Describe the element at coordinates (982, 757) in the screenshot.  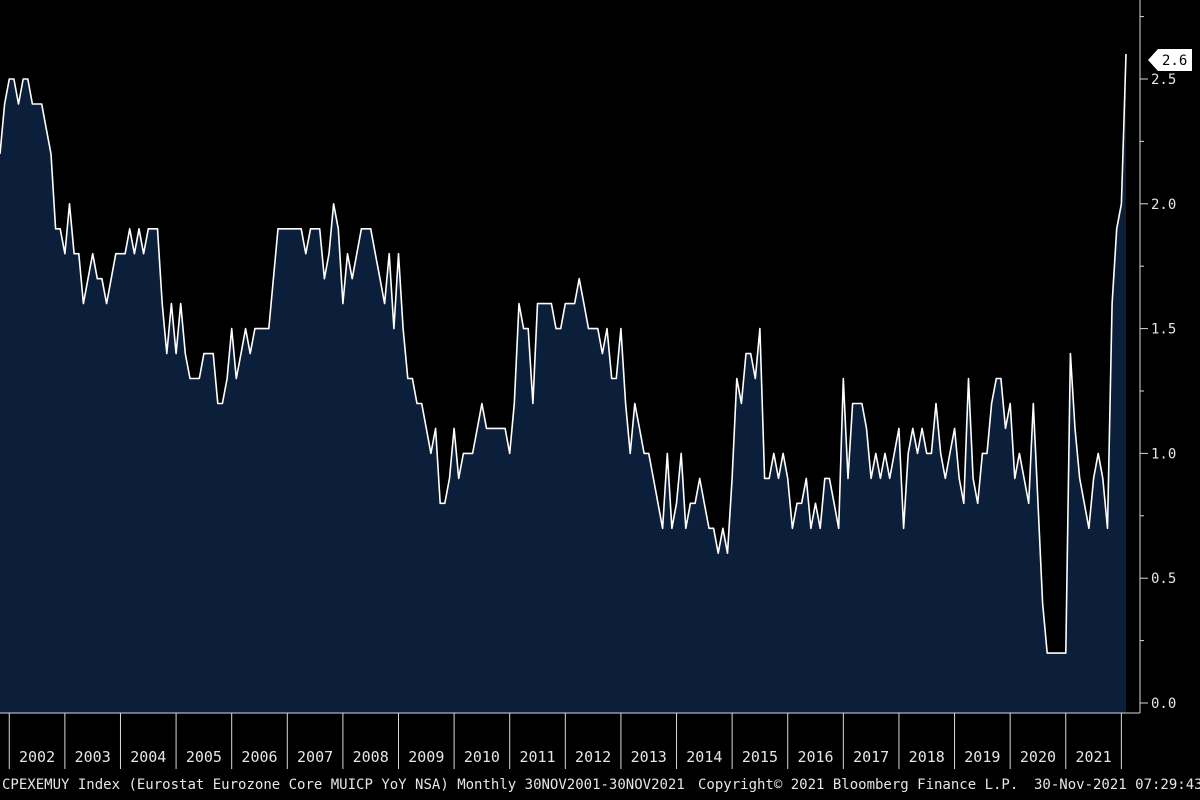
I see `x-tick-label: 2019` at that location.